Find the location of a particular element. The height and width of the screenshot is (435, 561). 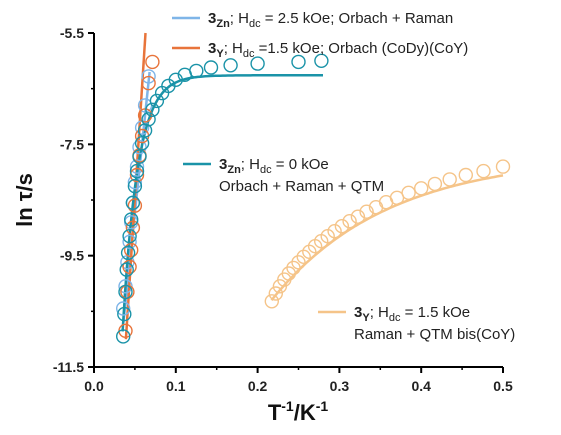

y-tick-label: -7.5 is located at coordinates (72, 144).